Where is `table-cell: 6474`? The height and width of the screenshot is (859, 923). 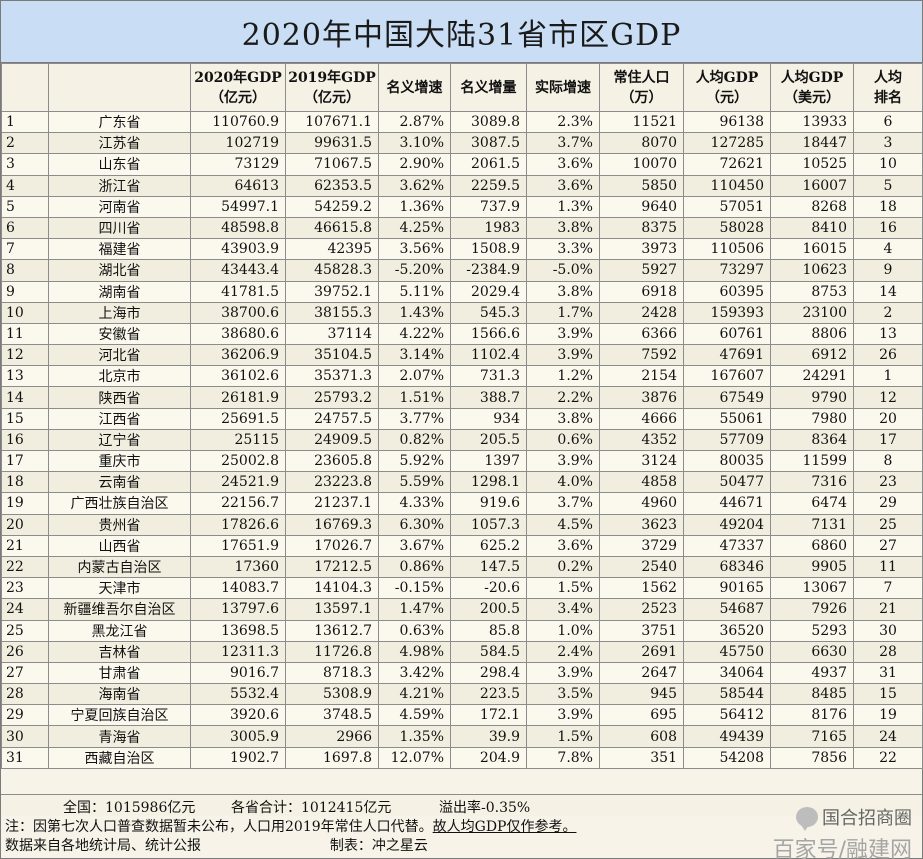 table-cell: 6474 is located at coordinates (812, 503).